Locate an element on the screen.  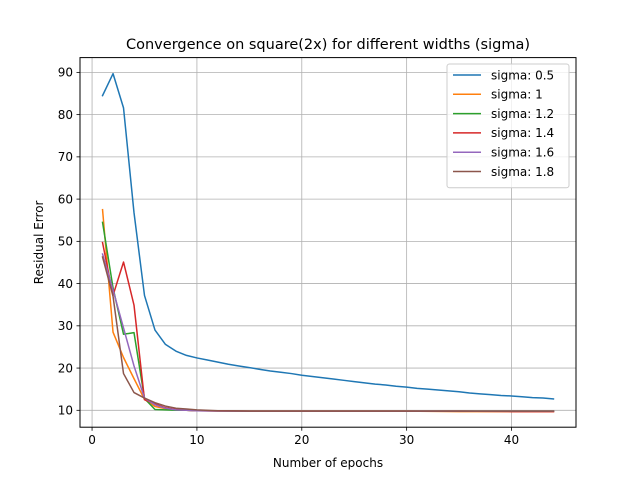
legend-label: sigma: 1.8 is located at coordinates (522, 172).